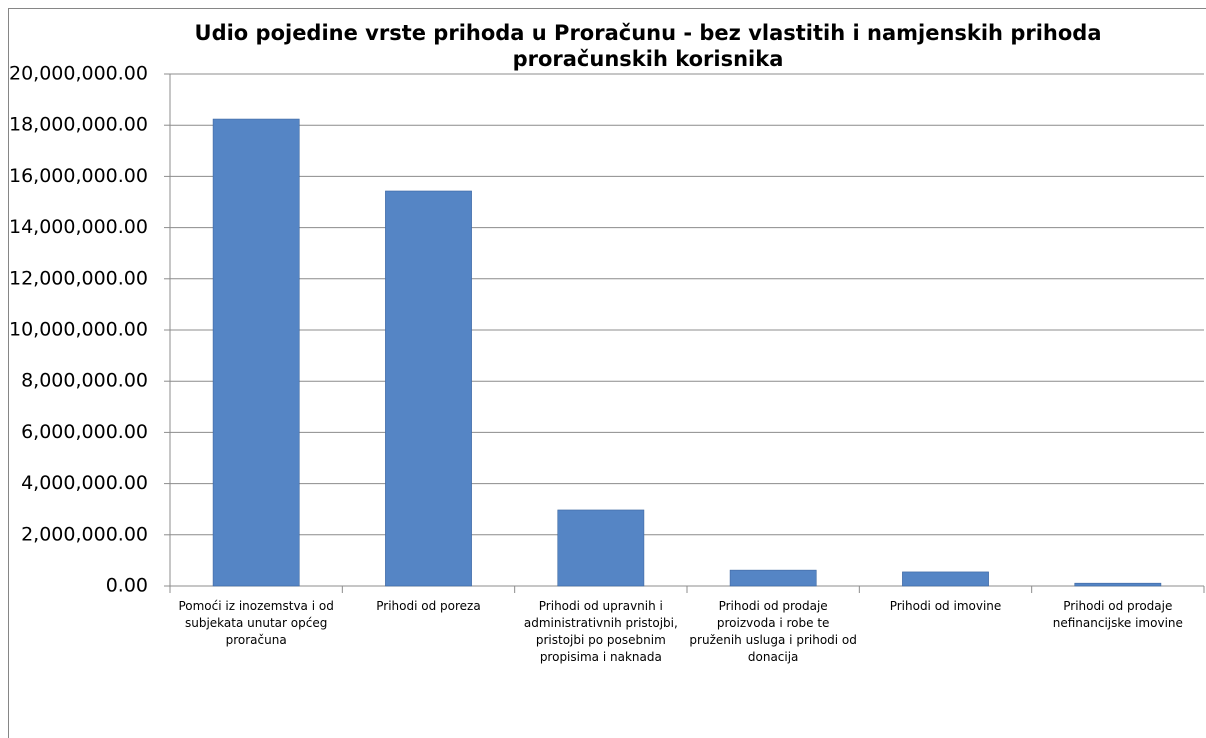 The width and height of the screenshot is (1206, 738). Describe the element at coordinates (78, 176) in the screenshot. I see `y-tick-label: 16,000,000.00` at that location.